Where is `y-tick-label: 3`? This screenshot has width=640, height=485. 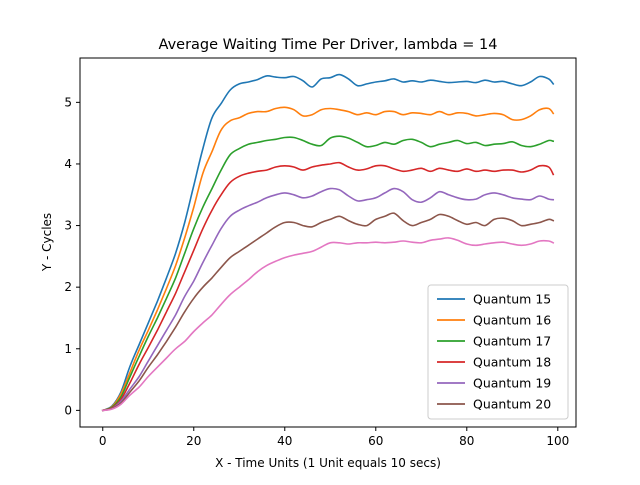 y-tick-label: 3 is located at coordinates (68, 226).